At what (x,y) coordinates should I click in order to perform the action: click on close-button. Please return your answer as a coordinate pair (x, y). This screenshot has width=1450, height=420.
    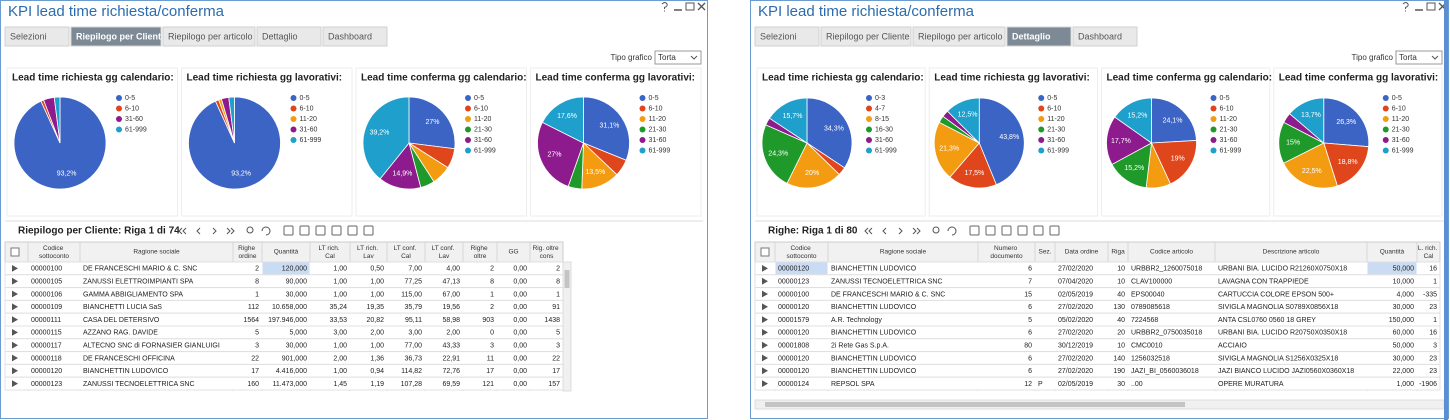
    Looking at the image, I should click on (701, 6).